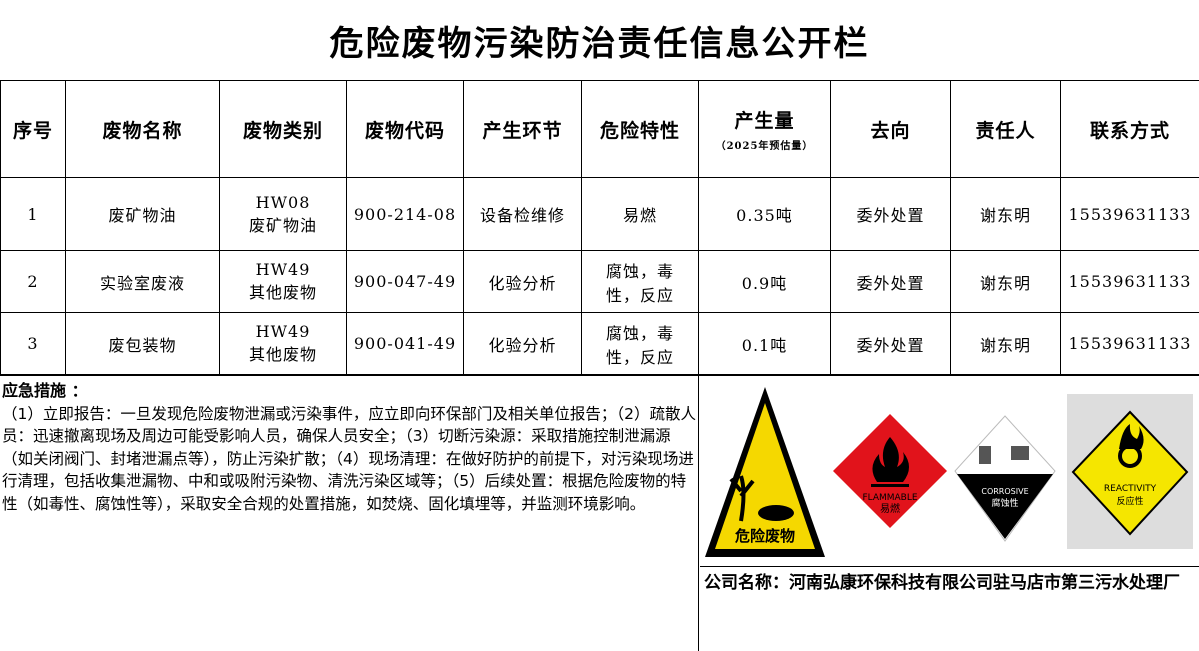 The width and height of the screenshot is (1199, 651). What do you see at coordinates (405, 282) in the screenshot?
I see `cell-code: 900-047-49` at bounding box center [405, 282].